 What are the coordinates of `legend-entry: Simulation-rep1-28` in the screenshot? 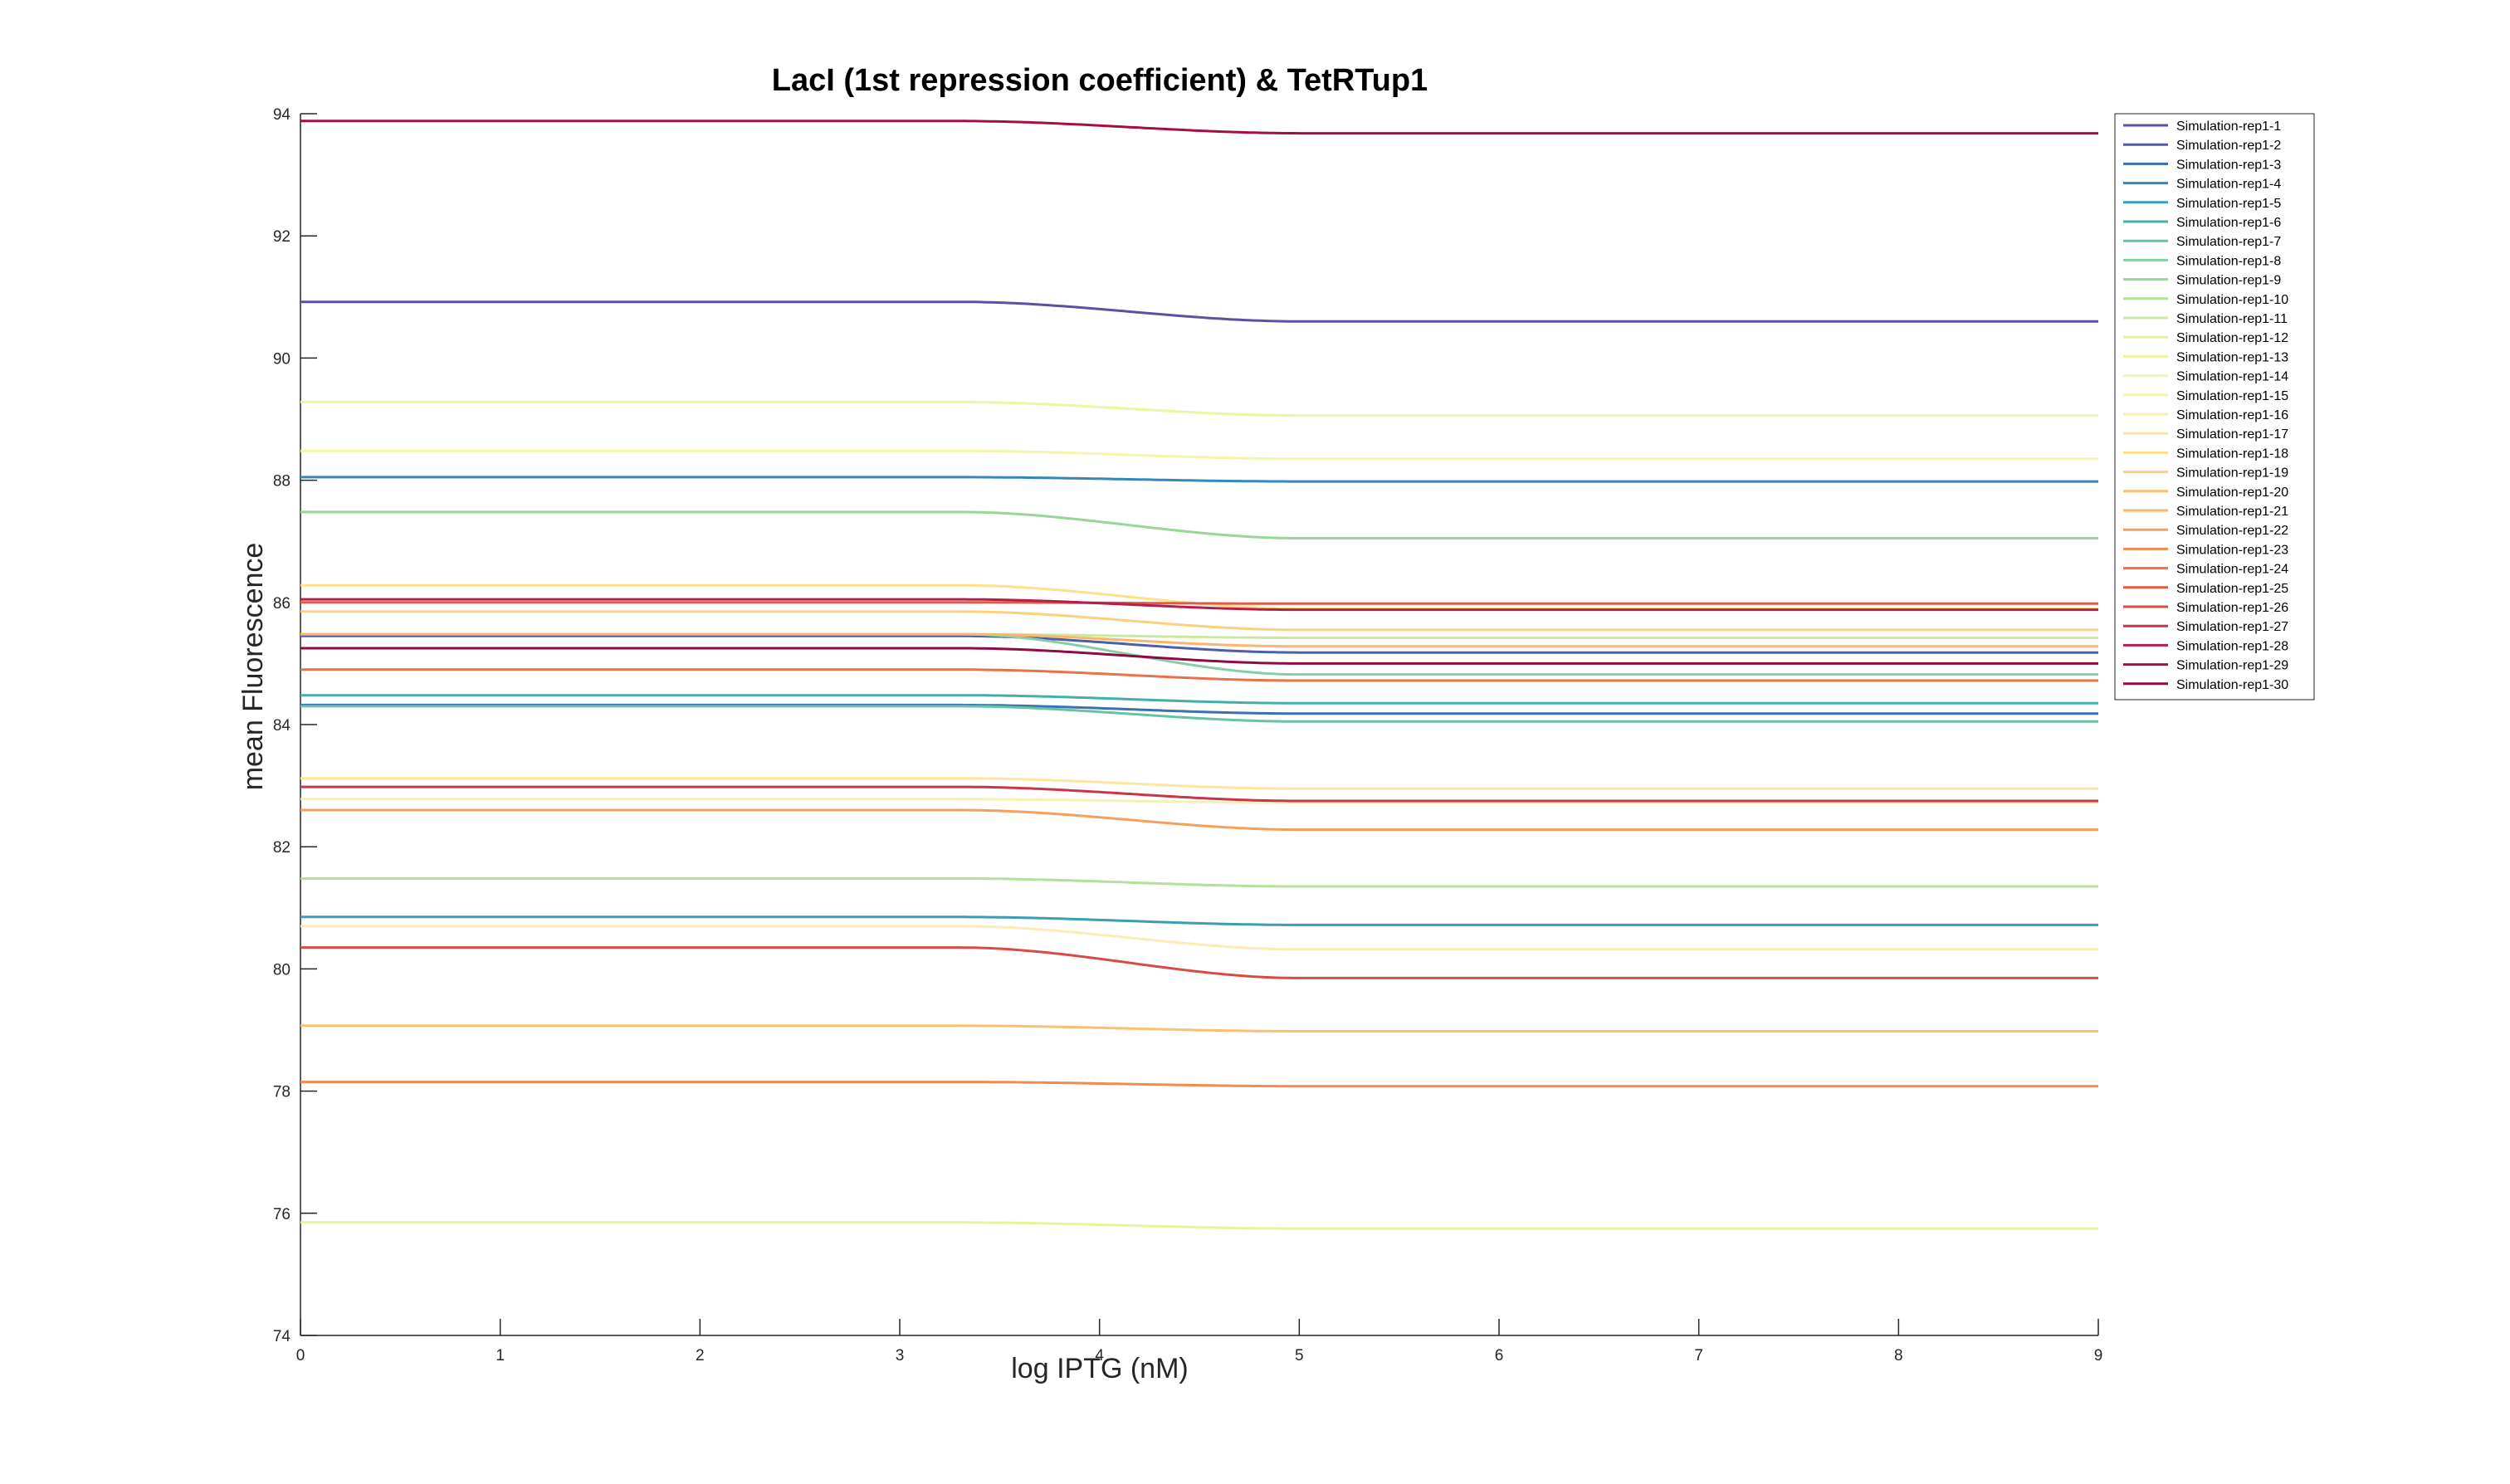 It's located at (2232, 646).